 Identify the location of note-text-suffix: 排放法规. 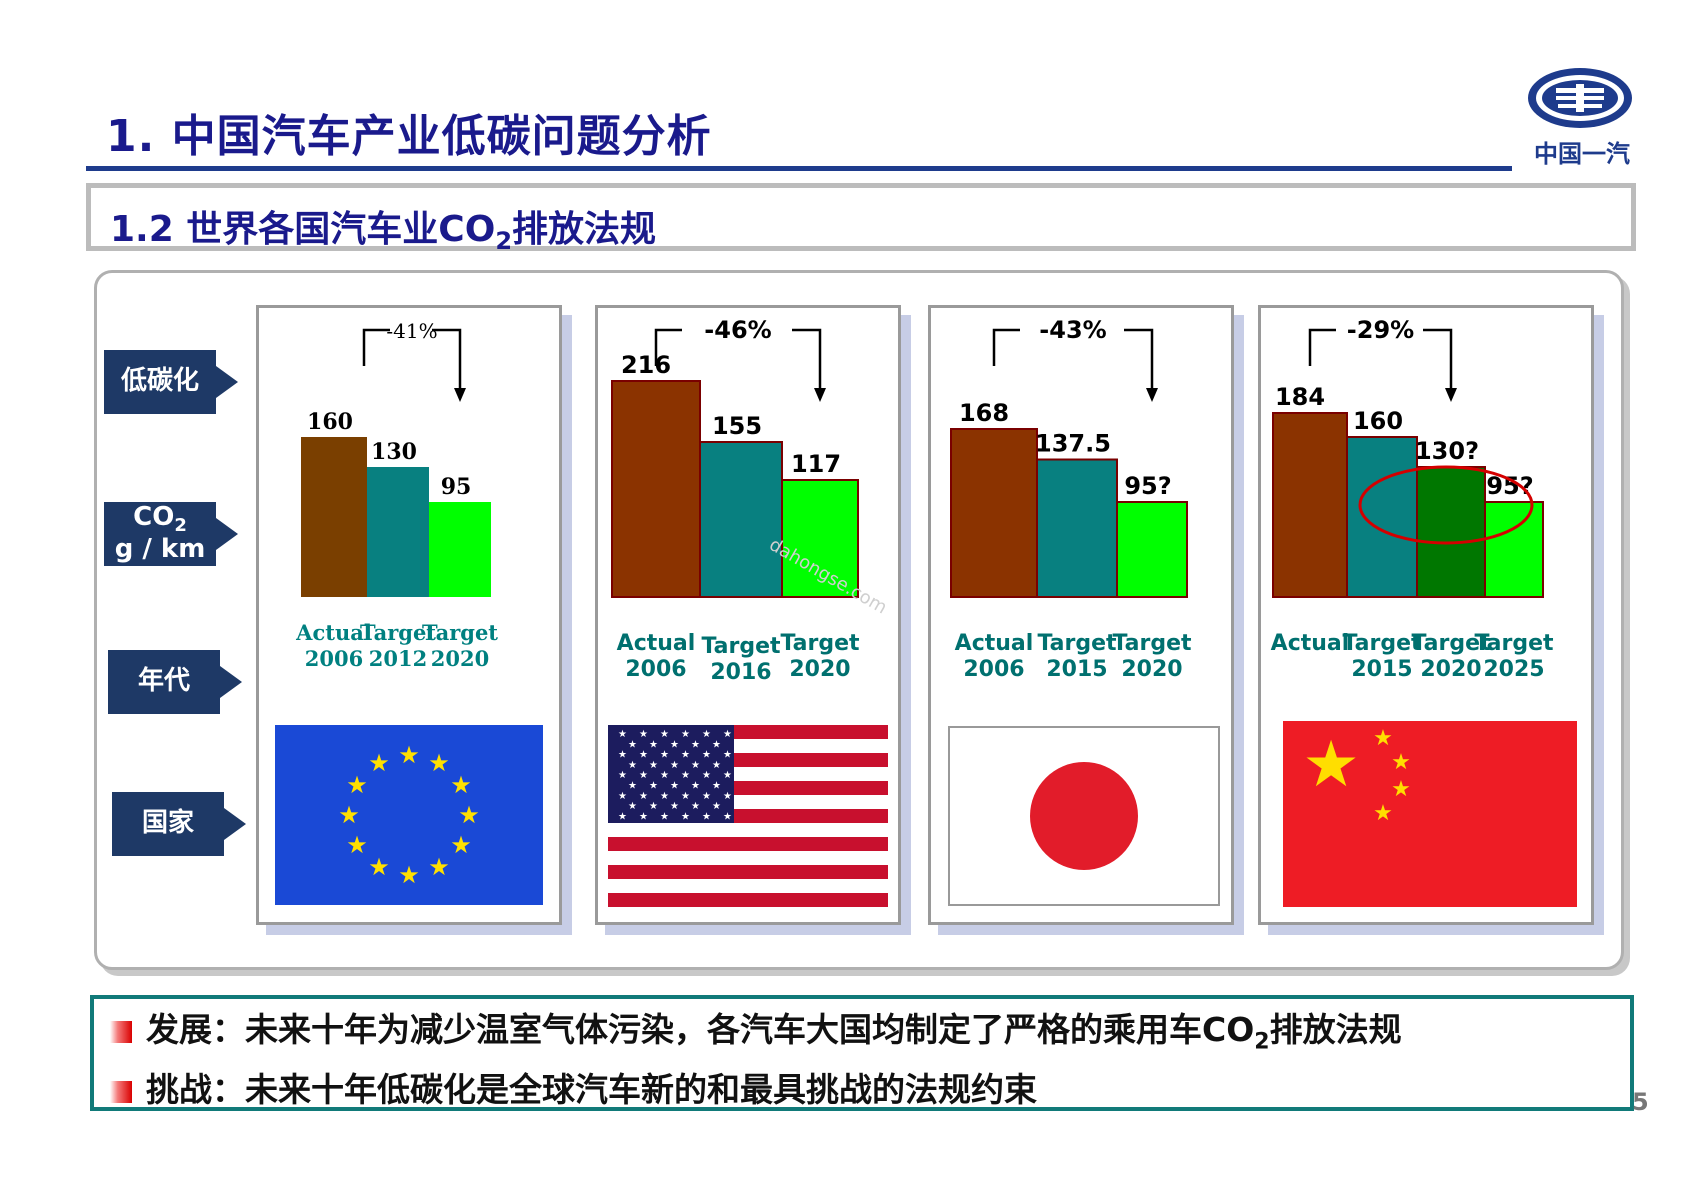
(1335, 1029).